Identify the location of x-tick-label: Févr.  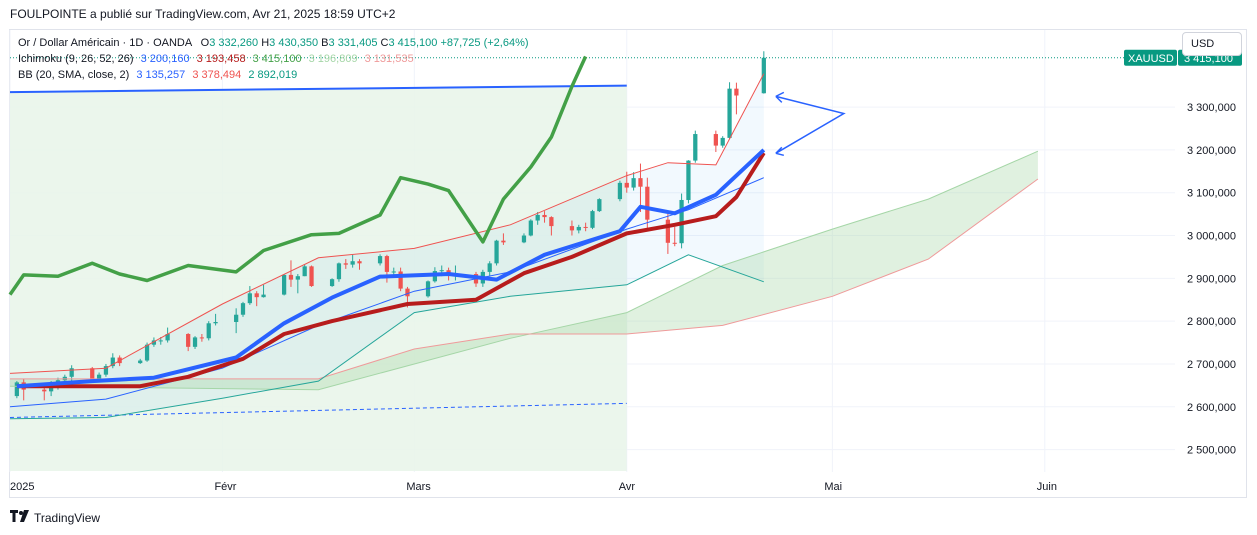
(225, 487).